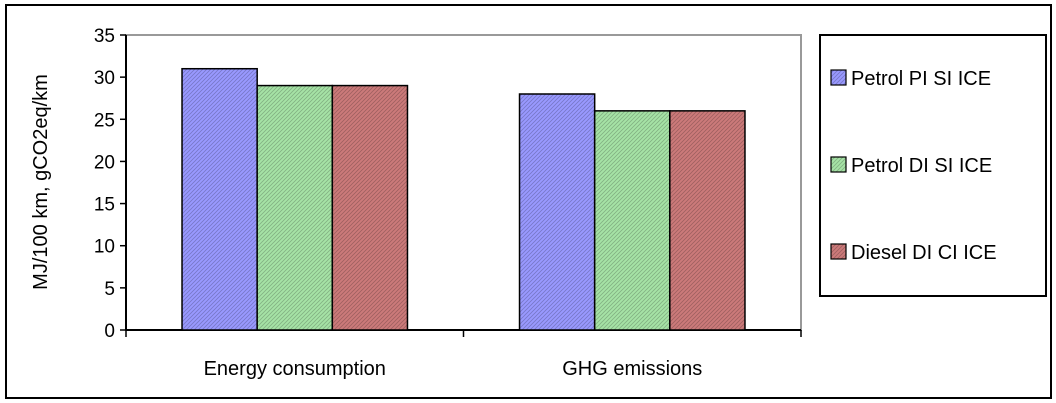 The width and height of the screenshot is (1056, 403). I want to click on y-tick-label: 25, so click(104, 120).